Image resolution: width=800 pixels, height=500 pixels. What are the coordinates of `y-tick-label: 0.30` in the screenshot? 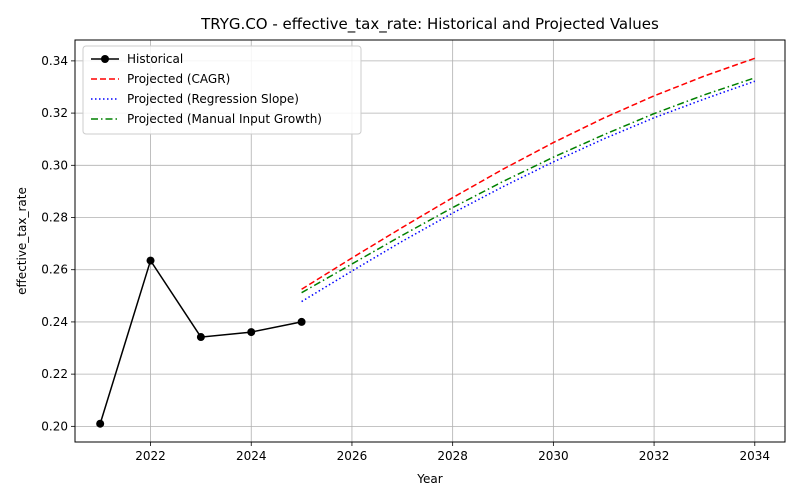 It's located at (54, 165).